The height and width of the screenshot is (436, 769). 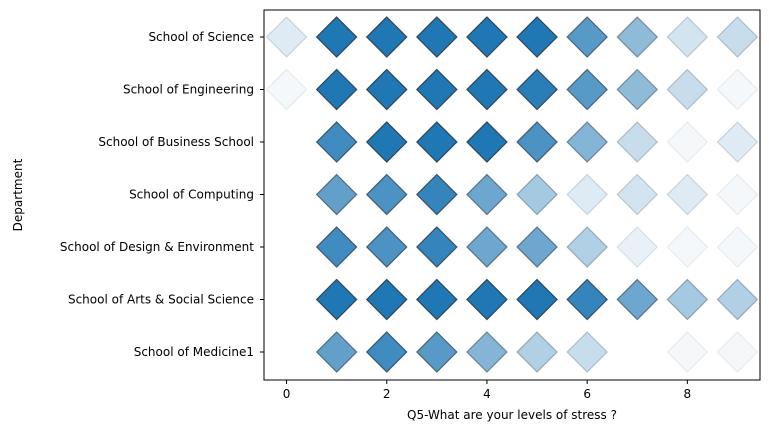 I want to click on x-tick-label: 0, so click(x=287, y=394).